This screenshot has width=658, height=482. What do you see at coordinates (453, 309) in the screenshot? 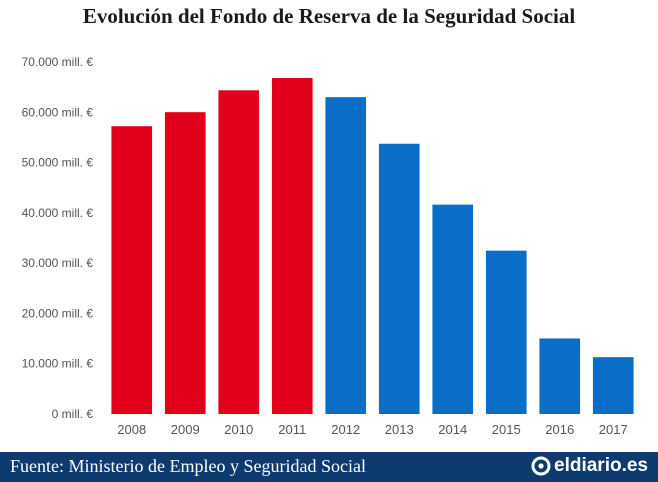
I see `bar-2014` at bounding box center [453, 309].